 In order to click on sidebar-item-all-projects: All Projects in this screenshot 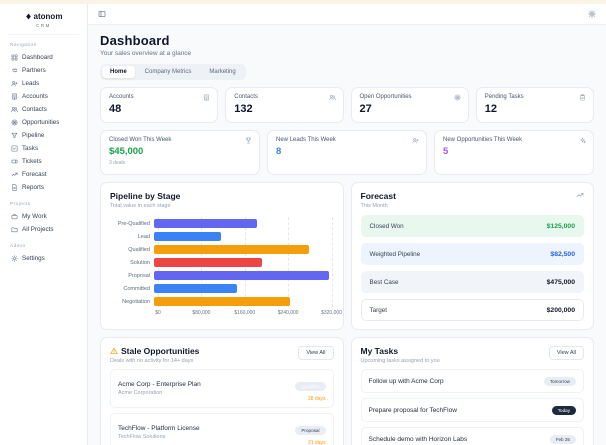, I will do `click(43, 229)`.